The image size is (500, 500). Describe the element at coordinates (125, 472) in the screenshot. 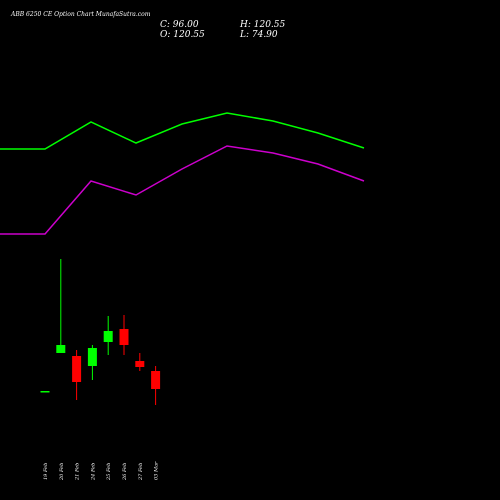

I see `x-tick-label: 26 Feb` at that location.